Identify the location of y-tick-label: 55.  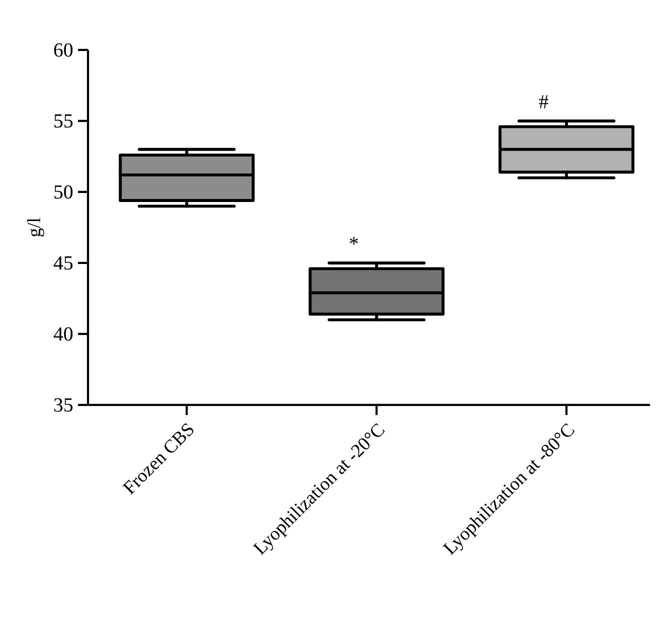
(63, 121).